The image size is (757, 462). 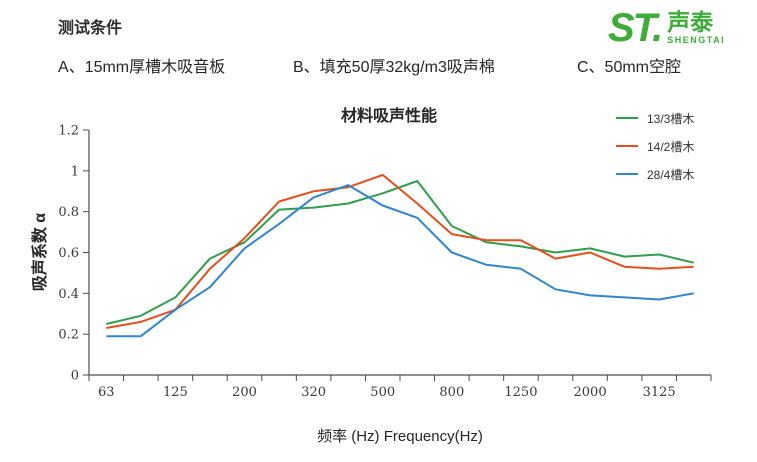 What do you see at coordinates (696, 40) in the screenshot?
I see `logo-english-name: SHENGTAI` at bounding box center [696, 40].